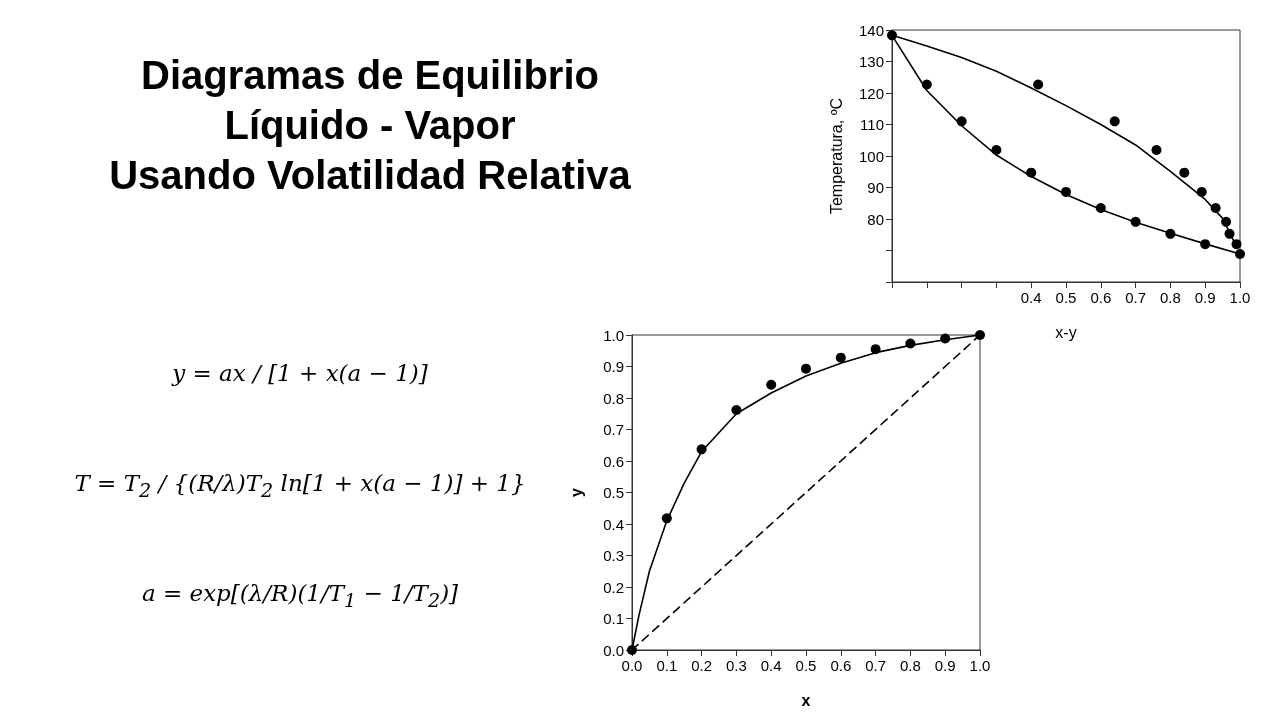 The width and height of the screenshot is (1280, 720). What do you see at coordinates (872, 124) in the screenshot?
I see `y-tick-label: 110` at bounding box center [872, 124].